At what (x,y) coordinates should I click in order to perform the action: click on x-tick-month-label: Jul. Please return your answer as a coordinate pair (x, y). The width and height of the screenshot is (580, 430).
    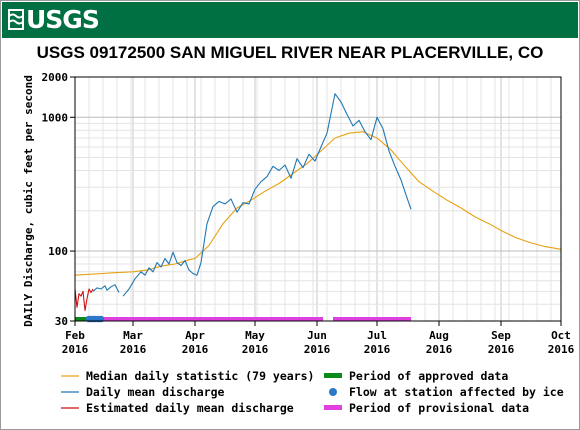
    Looking at the image, I should click on (377, 335).